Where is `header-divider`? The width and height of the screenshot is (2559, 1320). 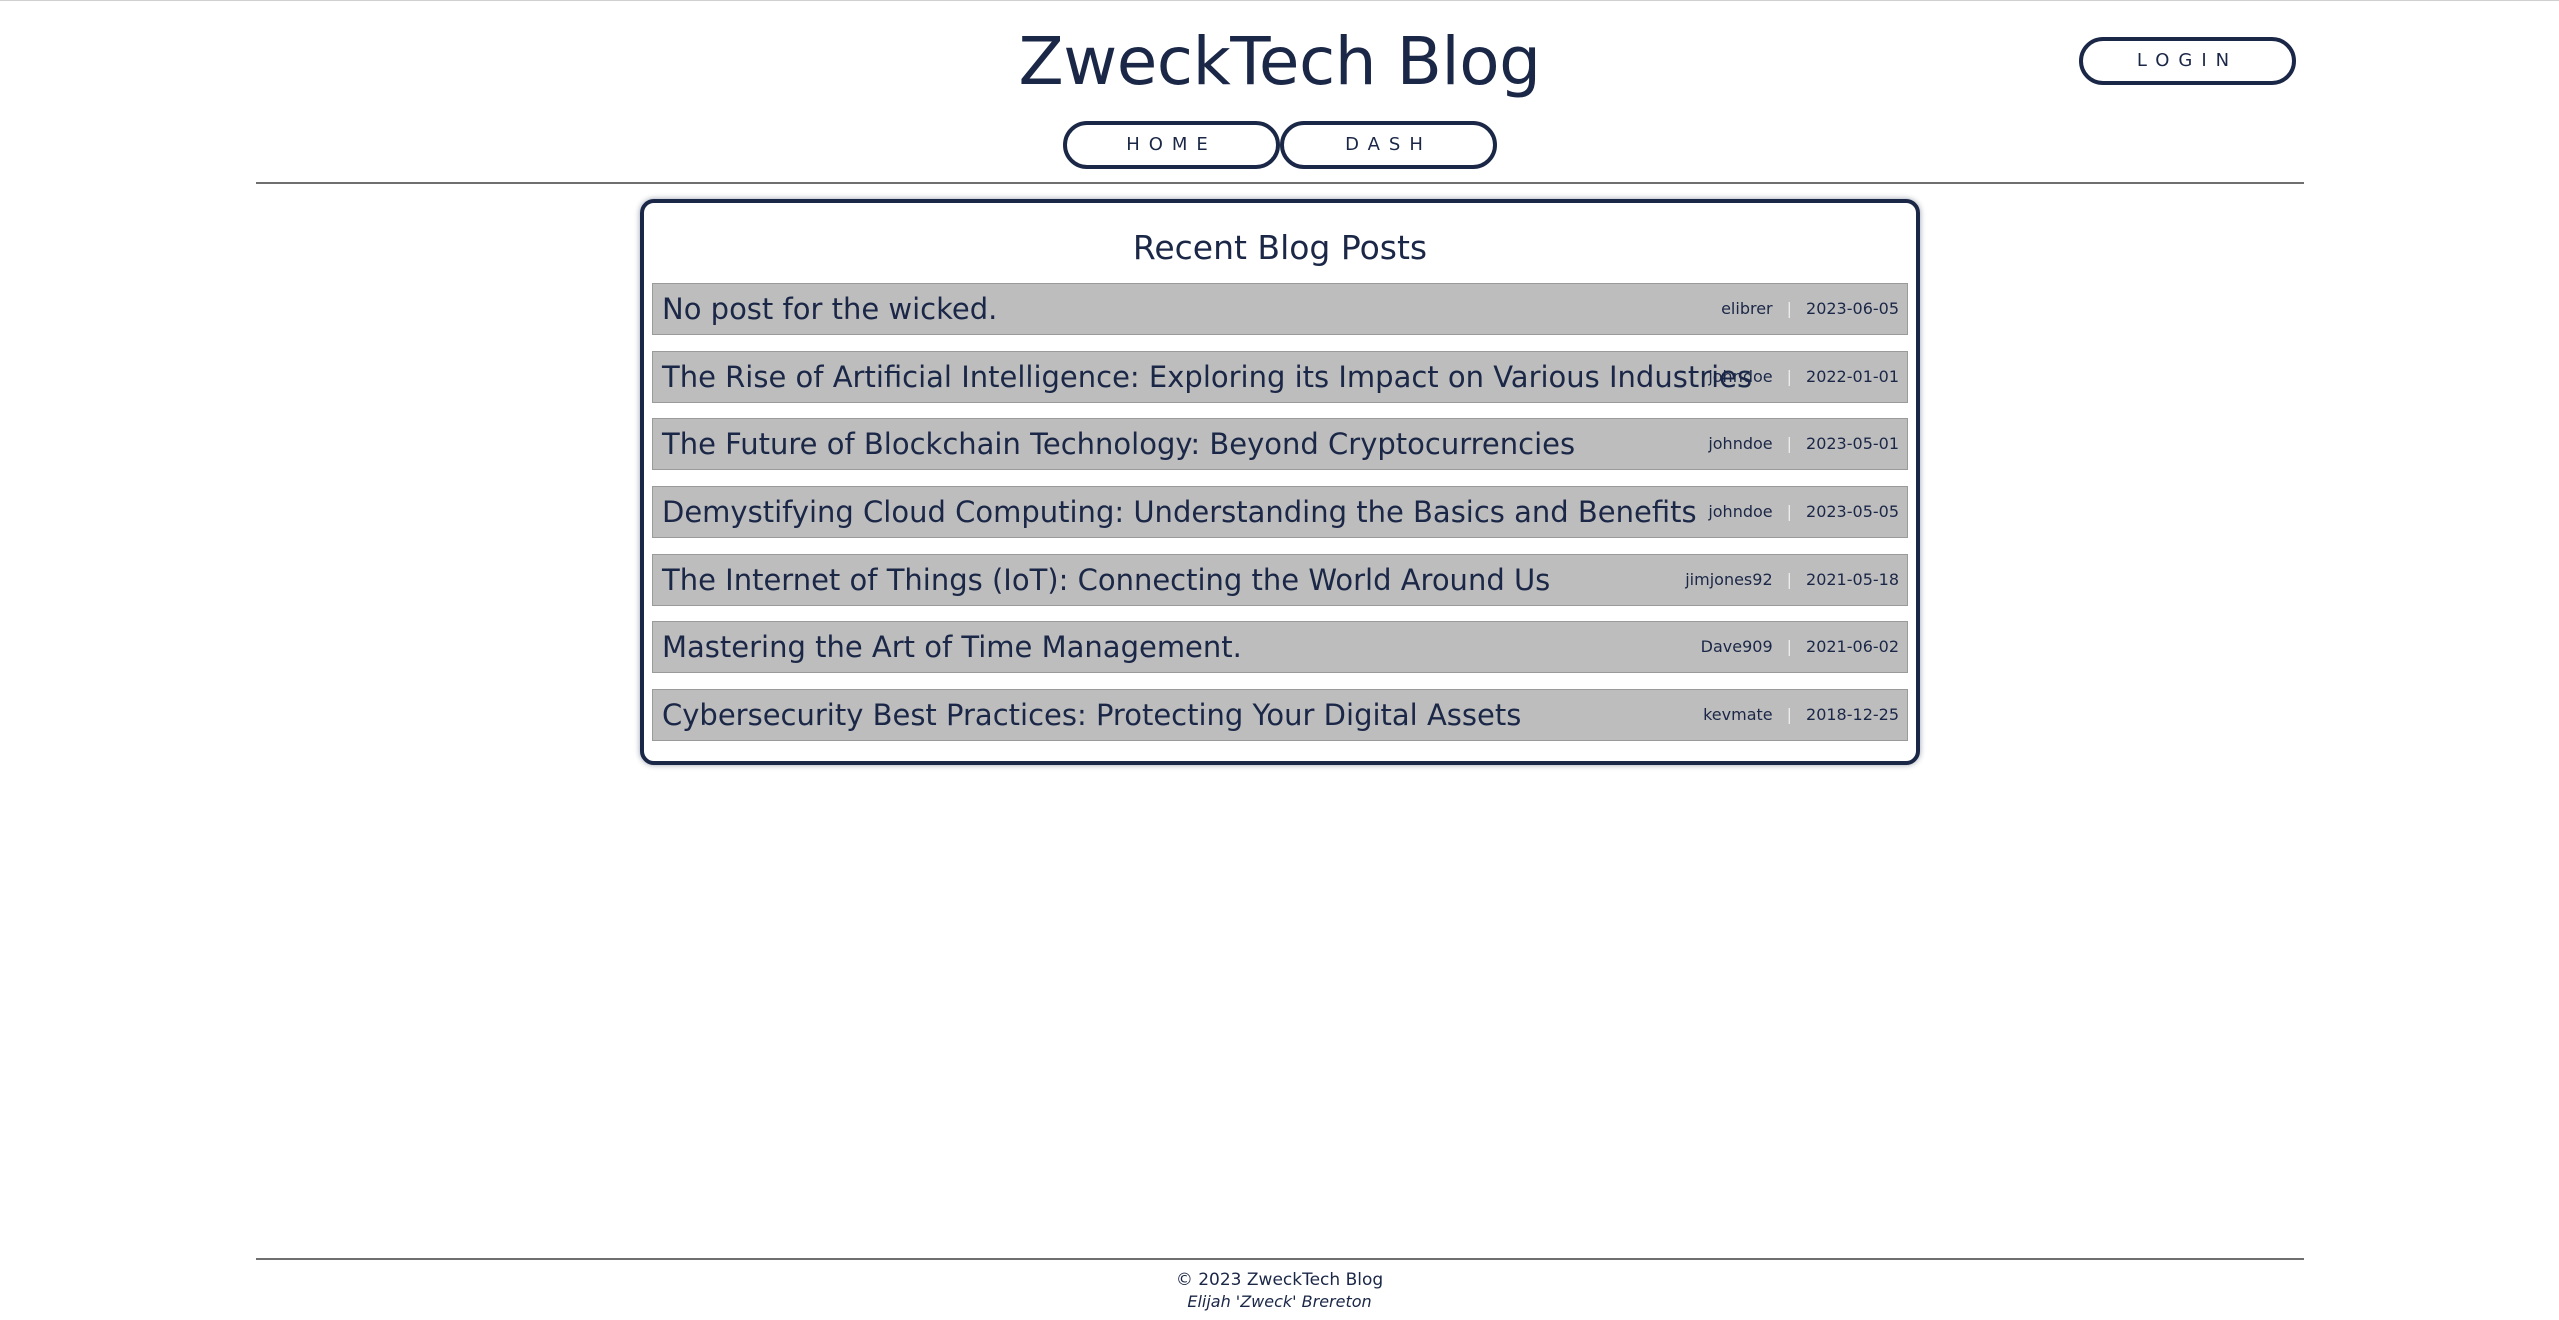 header-divider is located at coordinates (1280, 183).